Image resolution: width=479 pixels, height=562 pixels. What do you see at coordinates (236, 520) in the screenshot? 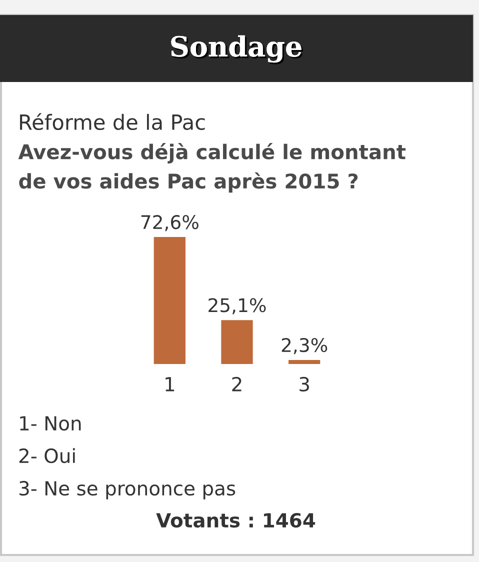
I see `text: Votants : 1464` at bounding box center [236, 520].